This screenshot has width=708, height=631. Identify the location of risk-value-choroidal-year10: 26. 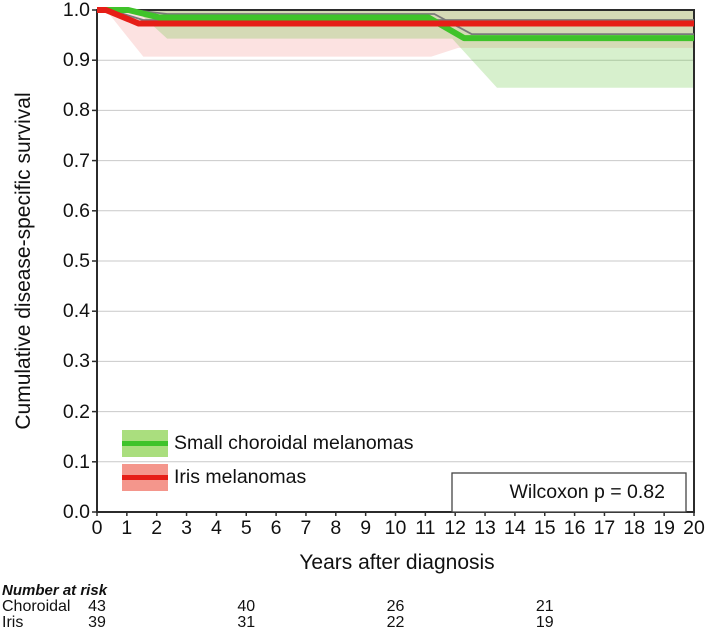
(395, 606).